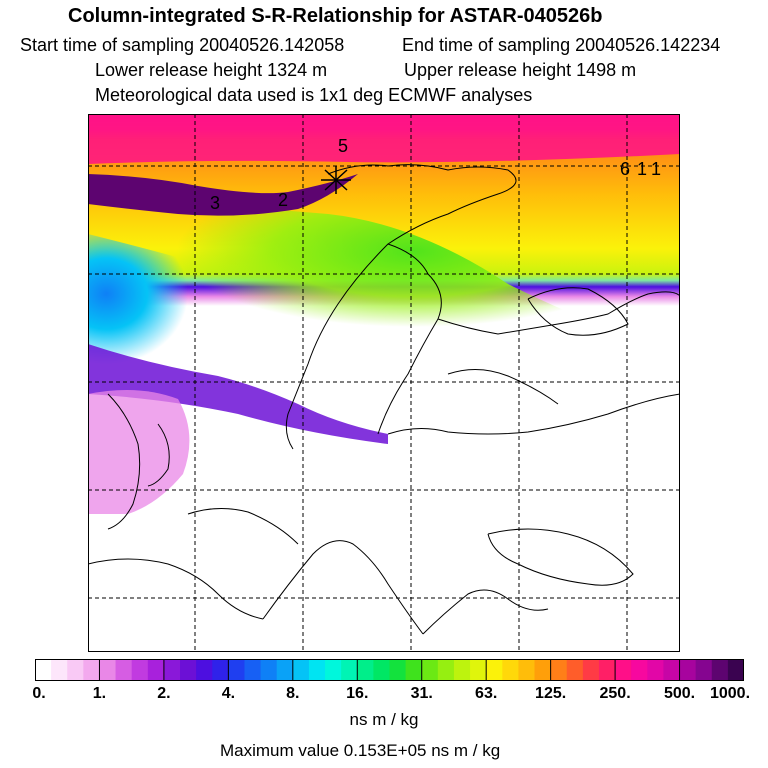 The image size is (768, 768). What do you see at coordinates (730, 693) in the screenshot?
I see `colorbar-tick-label: 1000.` at bounding box center [730, 693].